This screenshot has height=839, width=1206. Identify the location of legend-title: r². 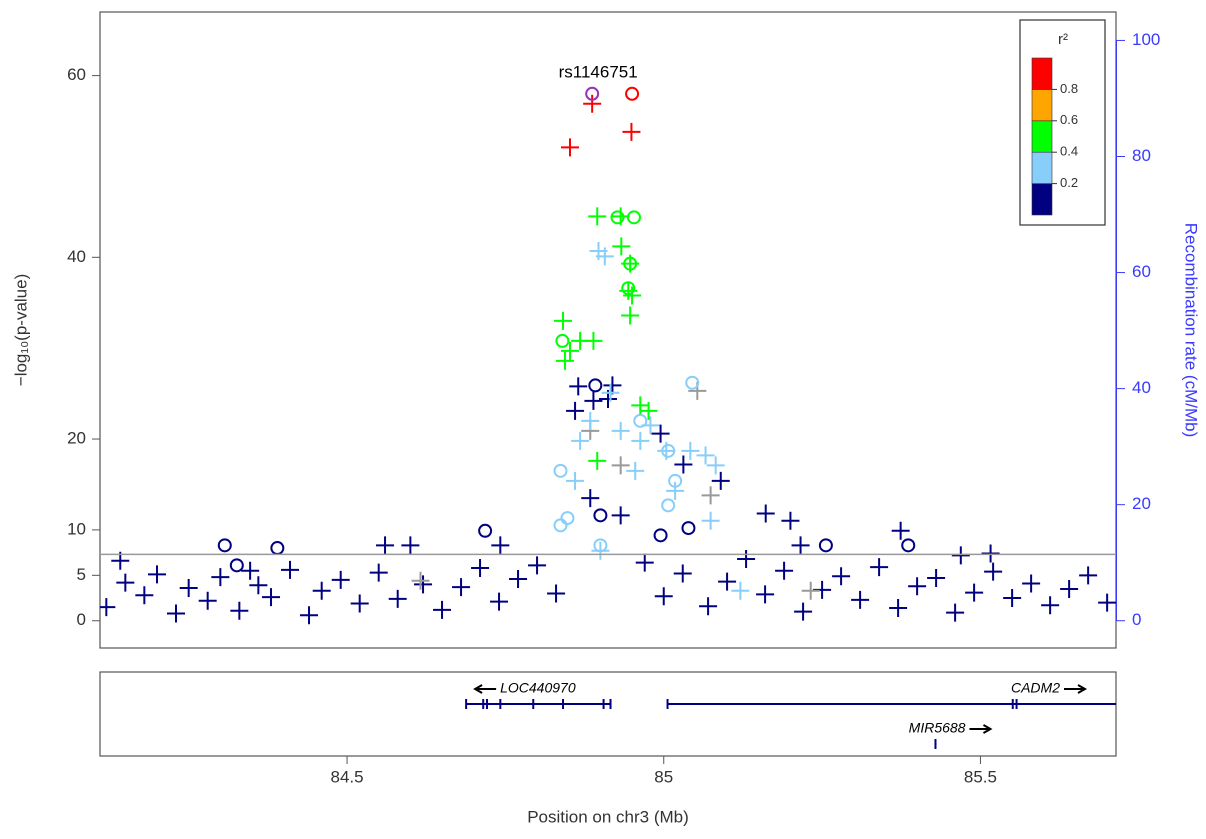
(1063, 39).